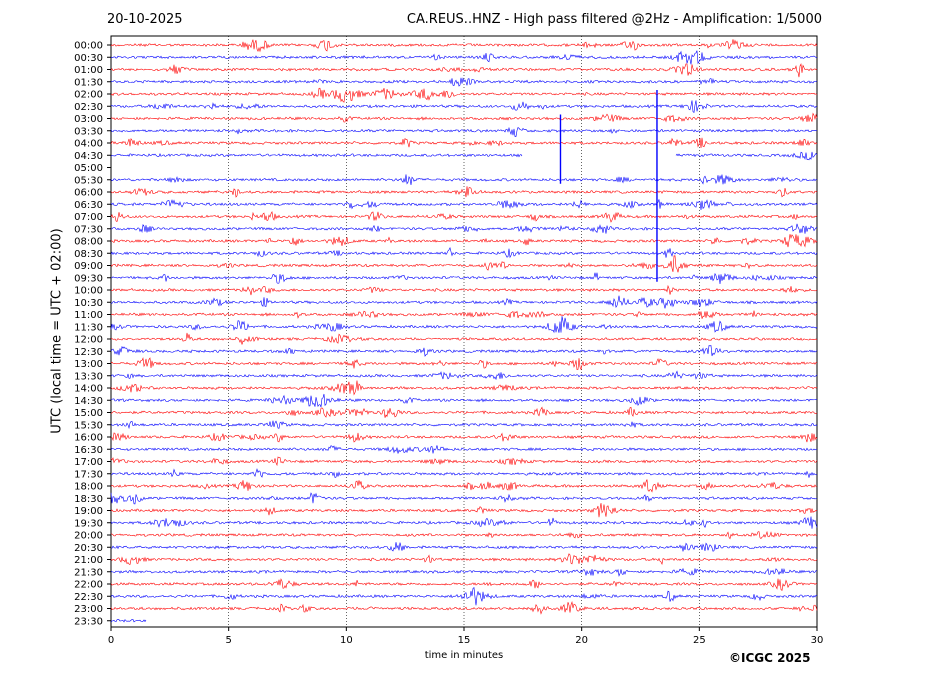 This screenshot has width=927, height=696. What do you see at coordinates (770, 658) in the screenshot?
I see `copyright-label: ©ICGC 2025` at bounding box center [770, 658].